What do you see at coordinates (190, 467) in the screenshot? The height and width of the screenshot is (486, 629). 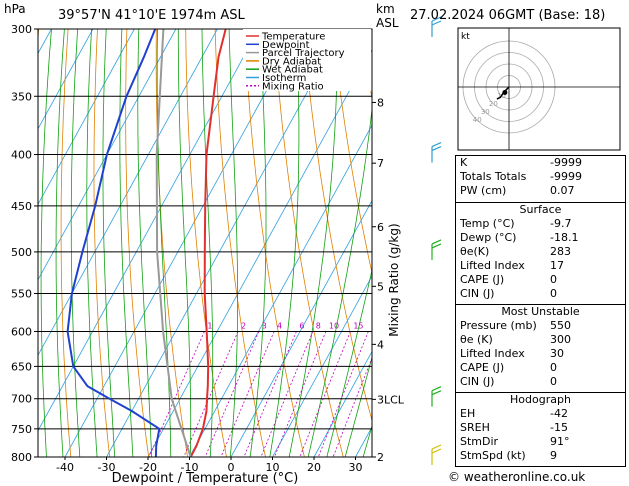 I see `temp-tick-label: -10` at bounding box center [190, 467].